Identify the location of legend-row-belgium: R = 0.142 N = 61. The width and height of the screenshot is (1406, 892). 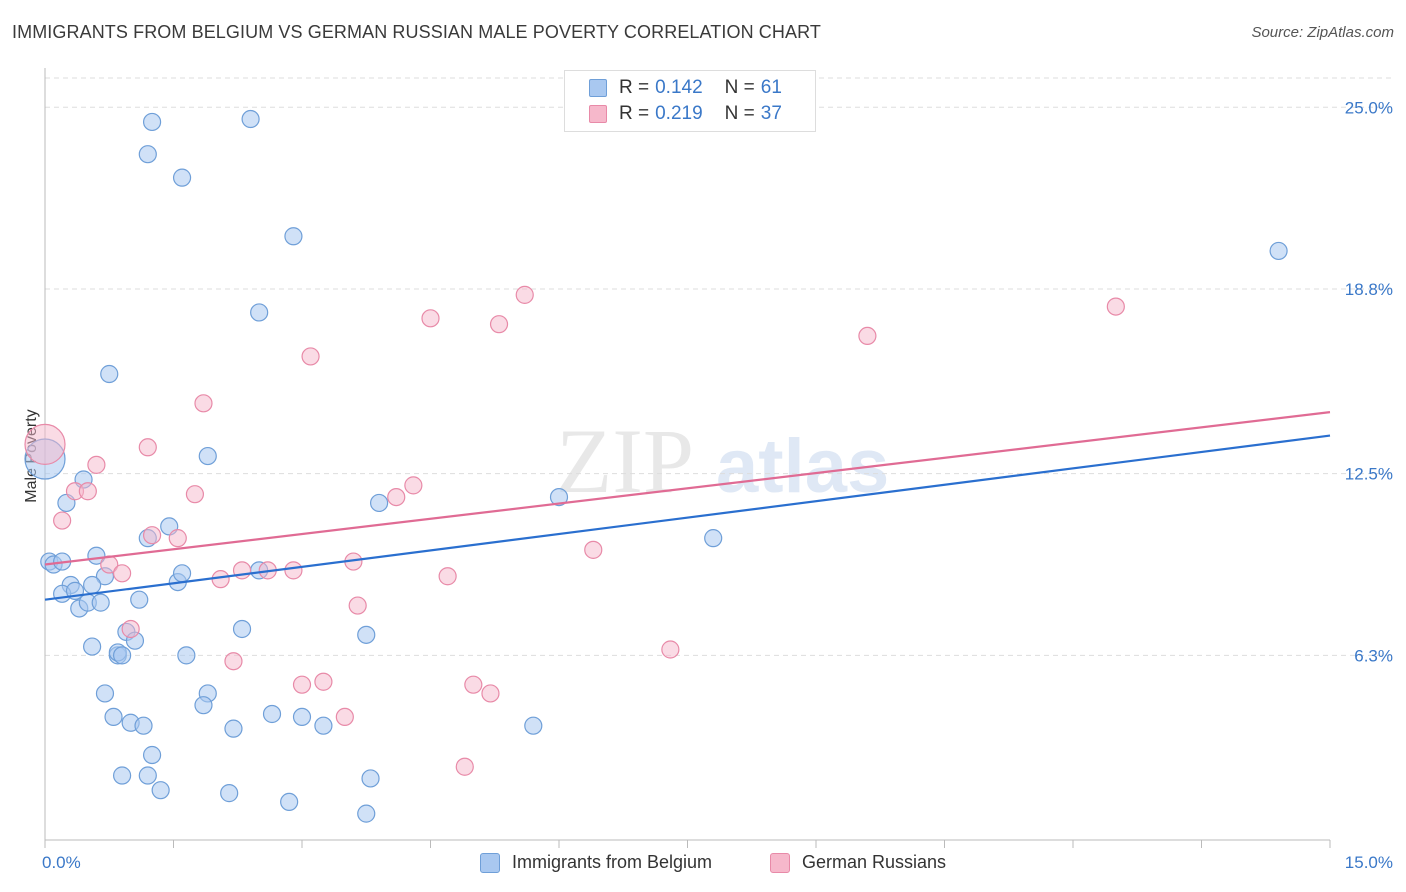
(685, 88).